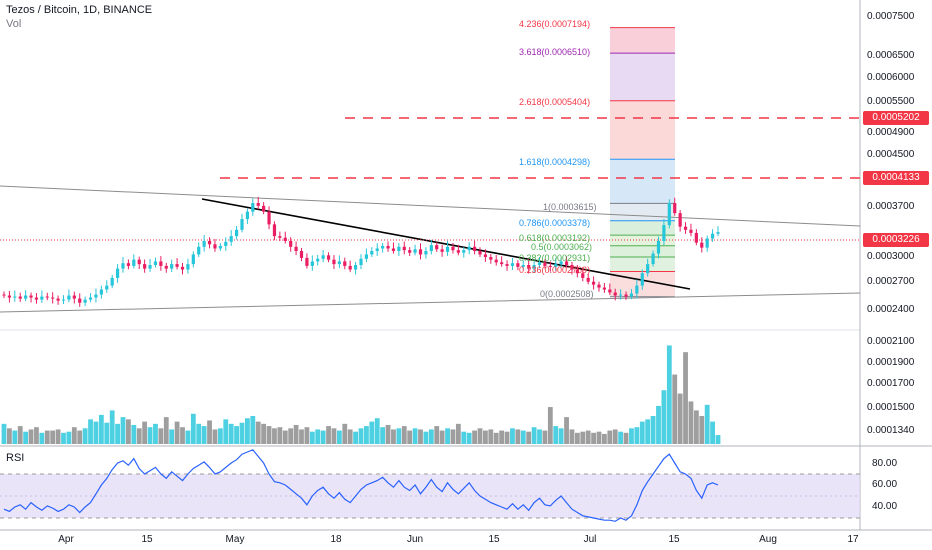 The width and height of the screenshot is (932, 550). What do you see at coordinates (896, 118) in the screenshot?
I see `price-level-badge: 0.0005202` at bounding box center [896, 118].